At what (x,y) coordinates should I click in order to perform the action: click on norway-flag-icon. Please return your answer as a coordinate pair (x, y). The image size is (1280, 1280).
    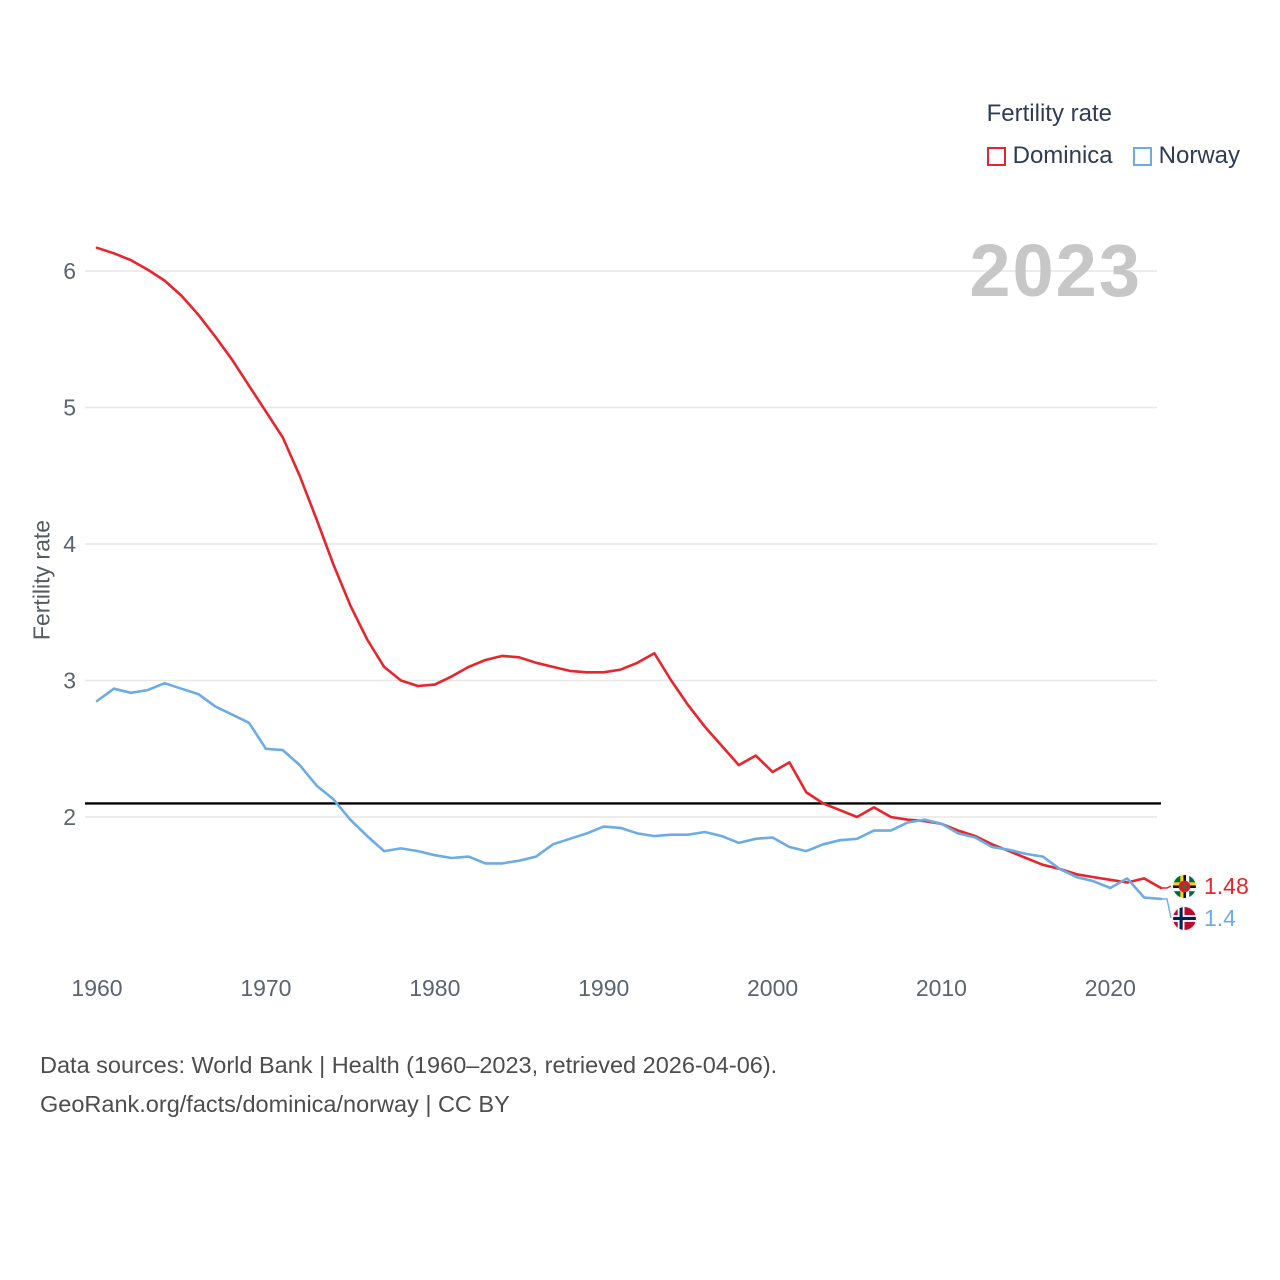
    Looking at the image, I should click on (1184, 918).